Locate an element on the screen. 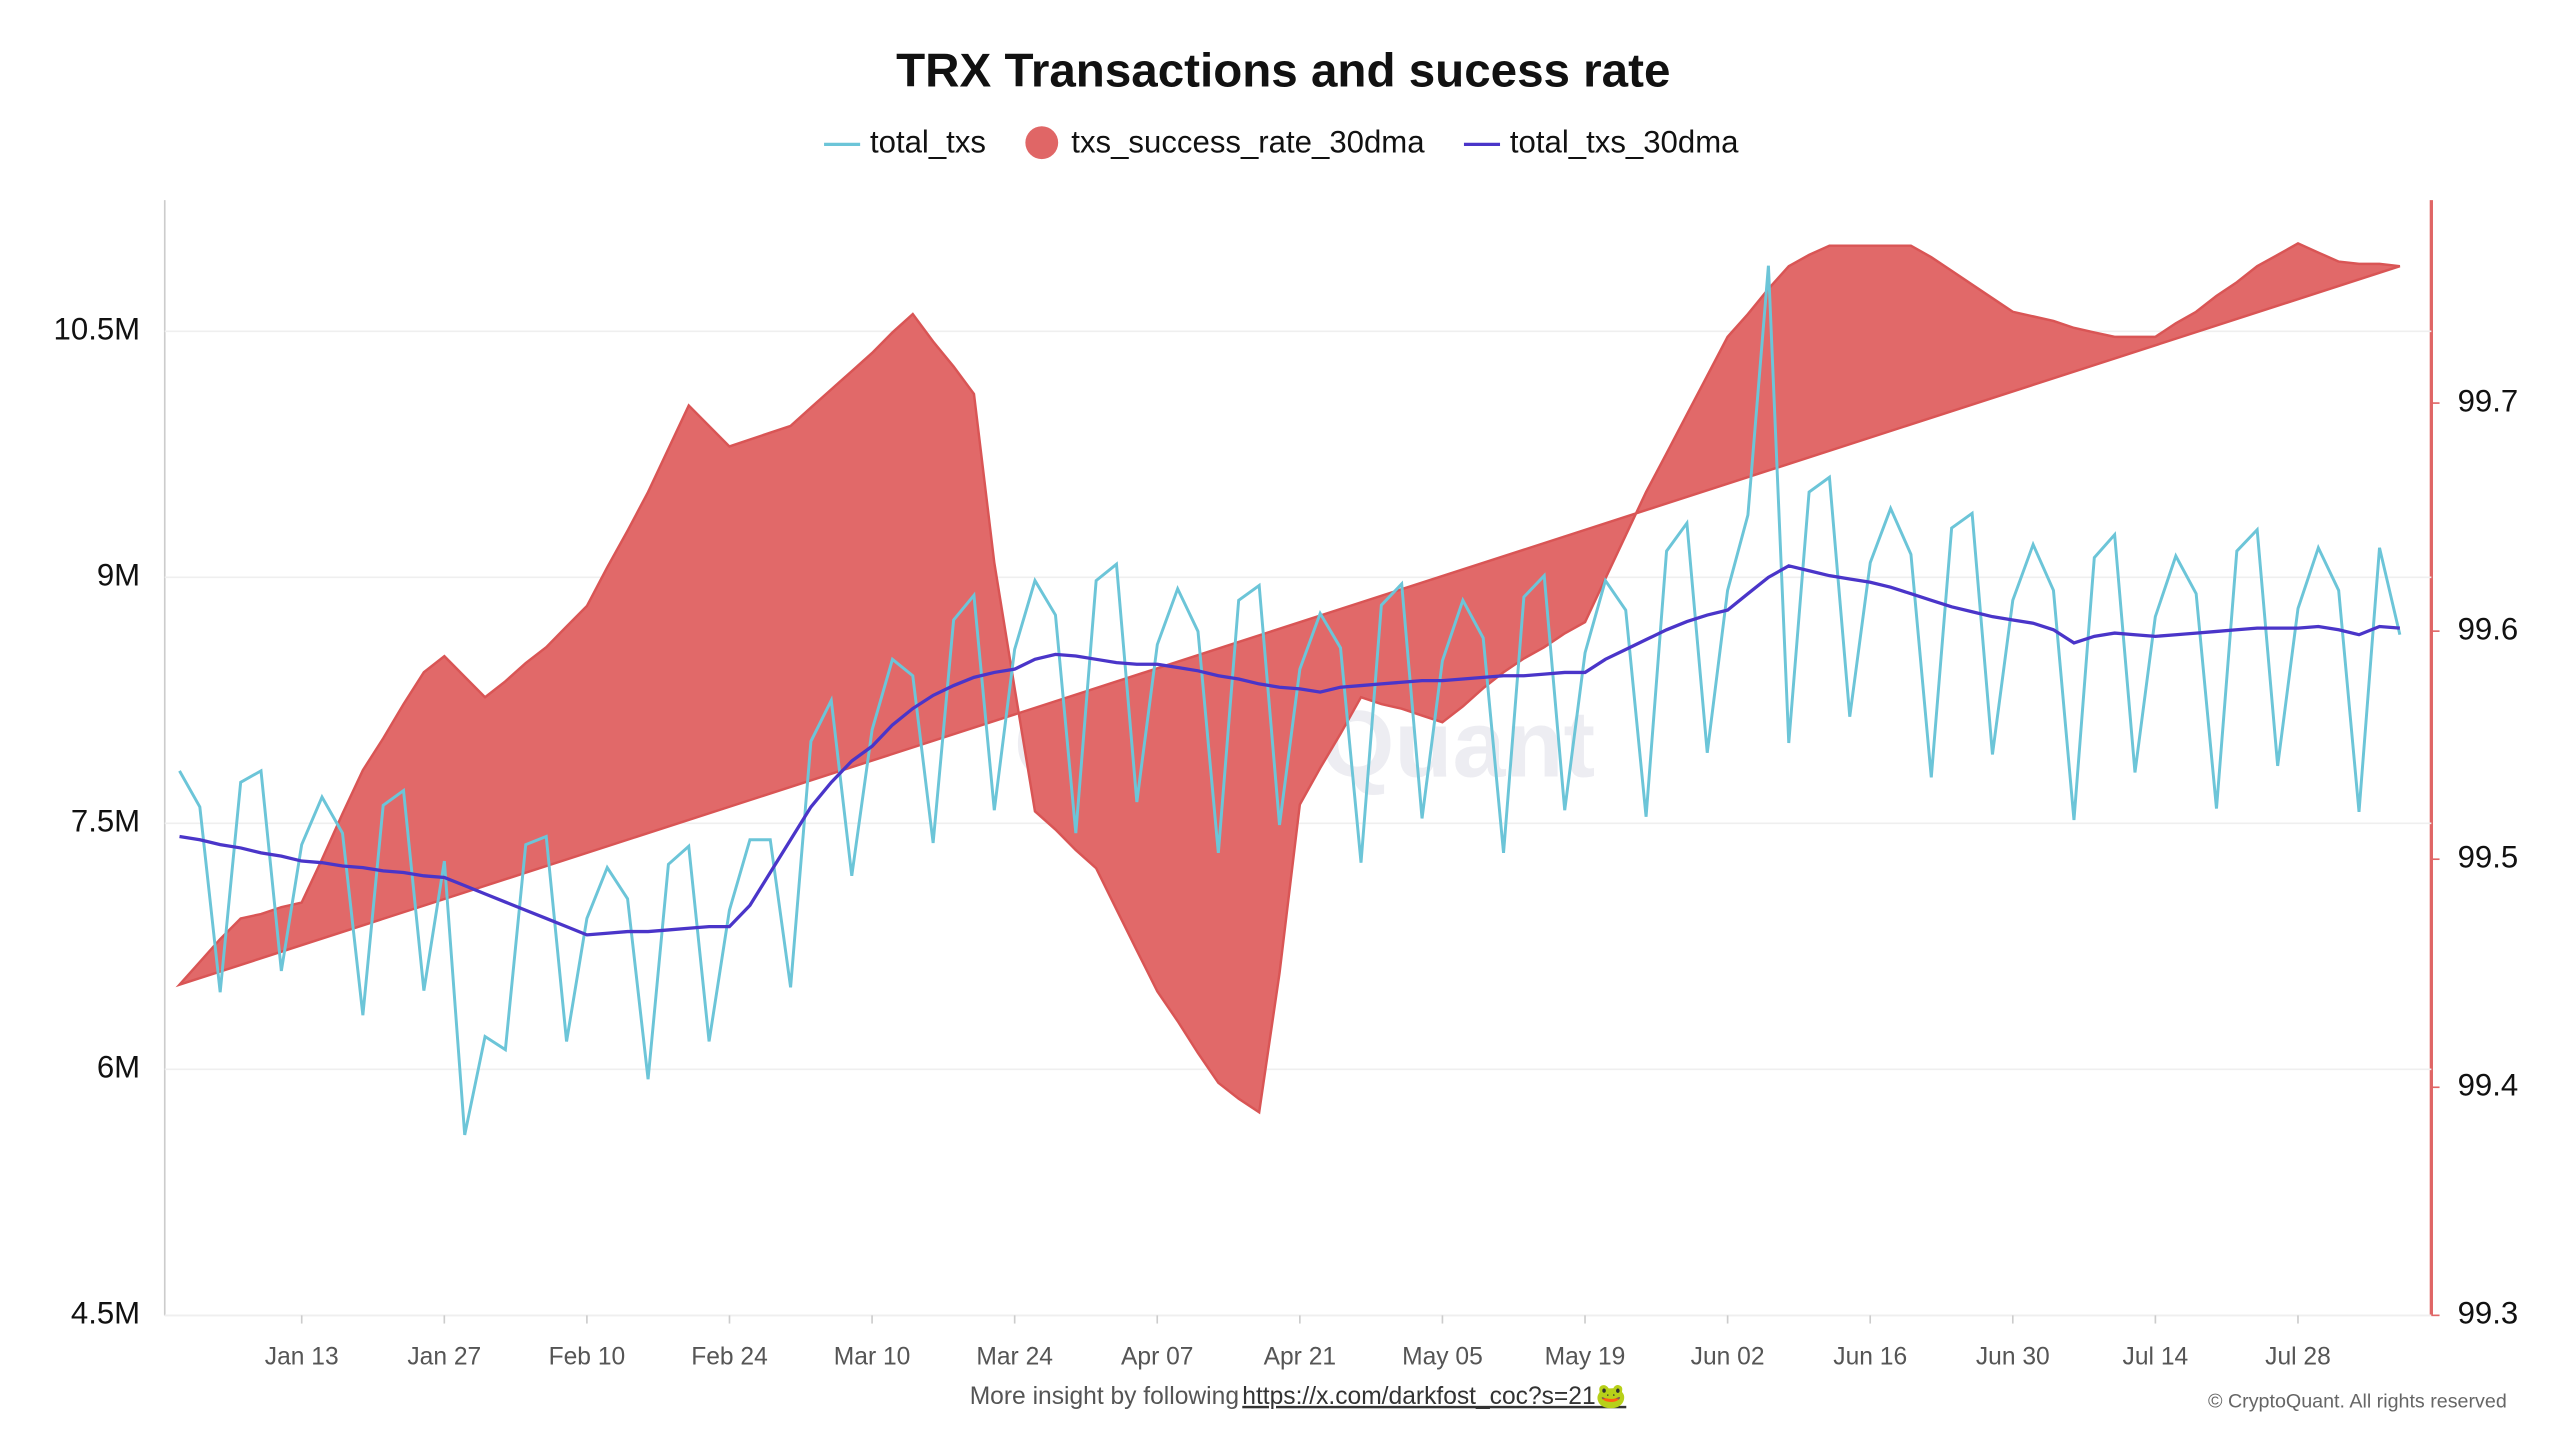  x-tick-label: Mar 24 is located at coordinates (1014, 1356).